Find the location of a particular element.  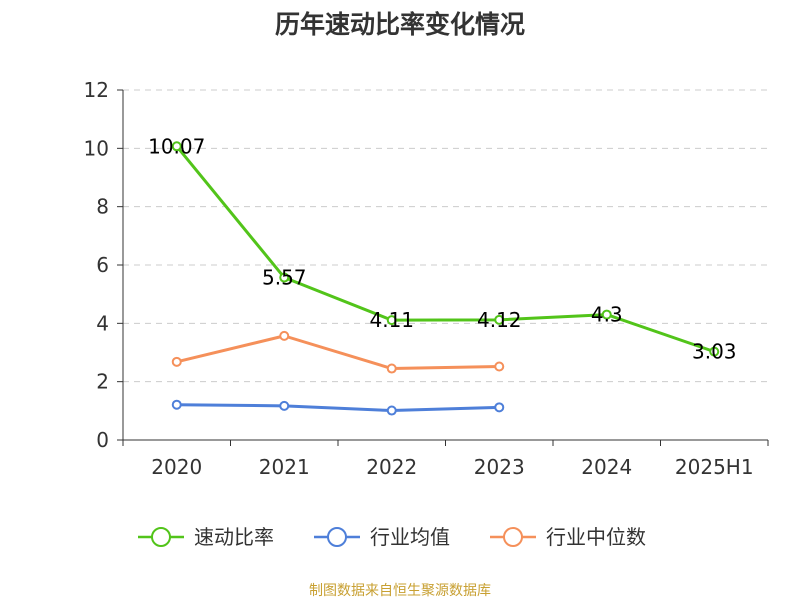

y-tick-label: 10 is located at coordinates (96, 148).